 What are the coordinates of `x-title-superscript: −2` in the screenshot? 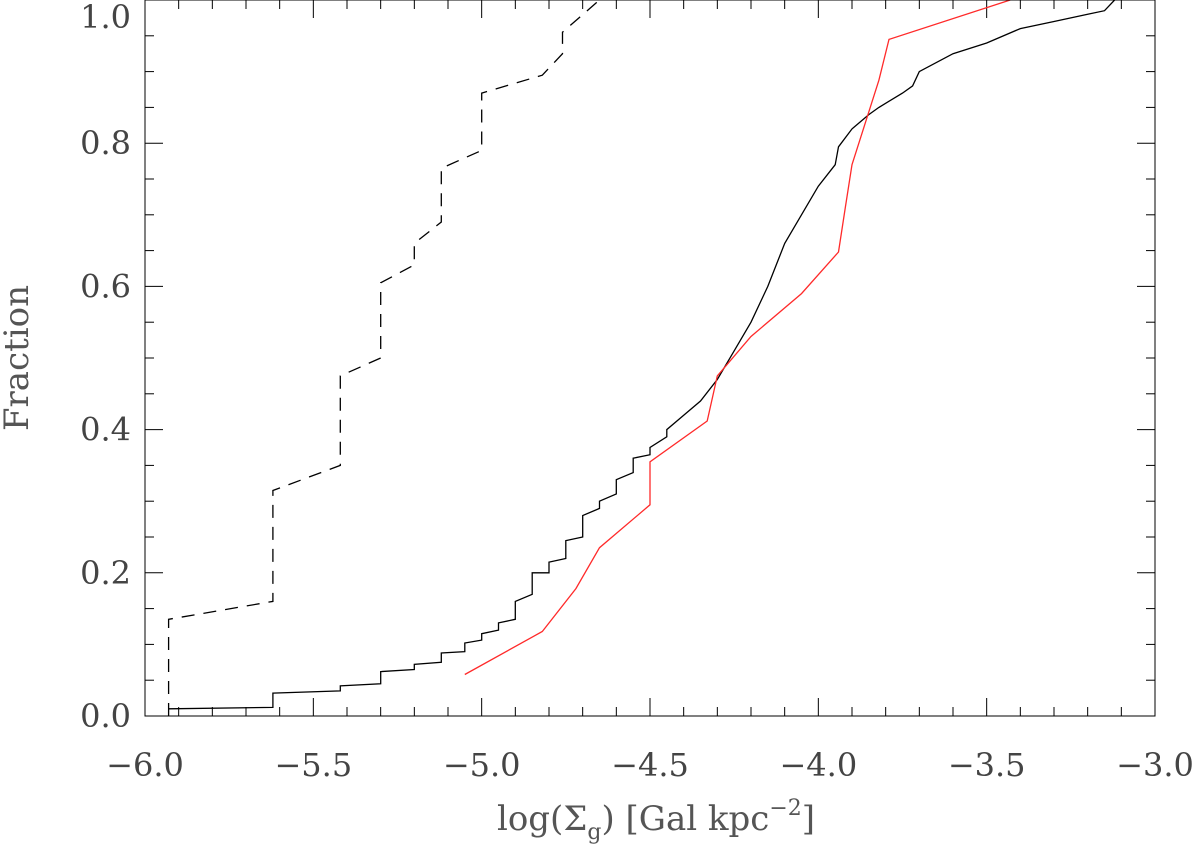 It's located at (785, 808).